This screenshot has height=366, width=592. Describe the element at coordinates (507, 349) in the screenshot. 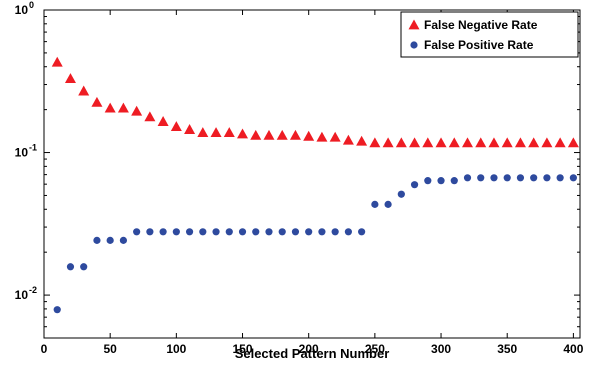

I see `x-tick-label: 350` at that location.